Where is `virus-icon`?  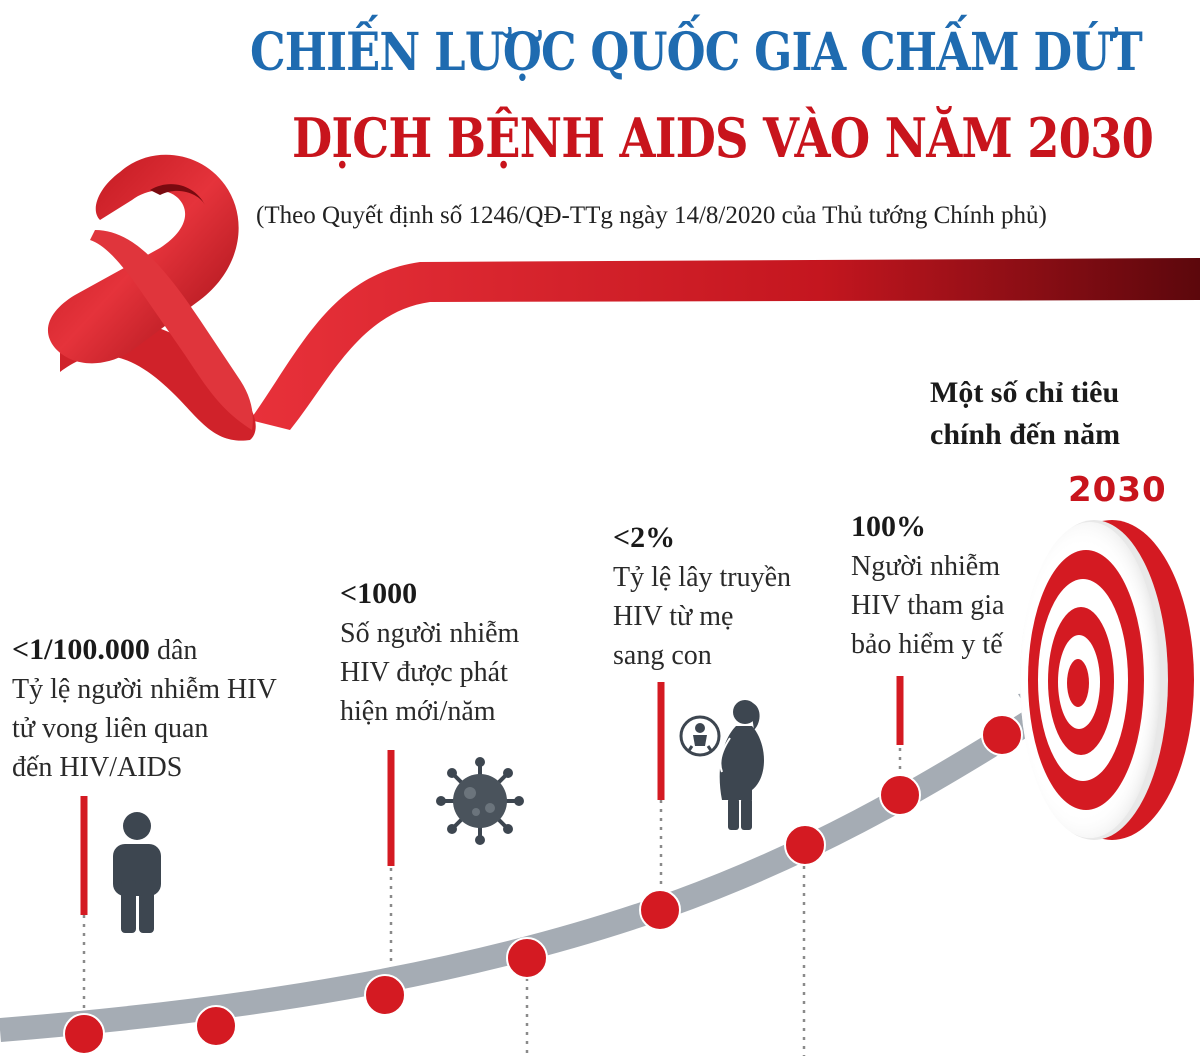
virus-icon is located at coordinates (480, 801).